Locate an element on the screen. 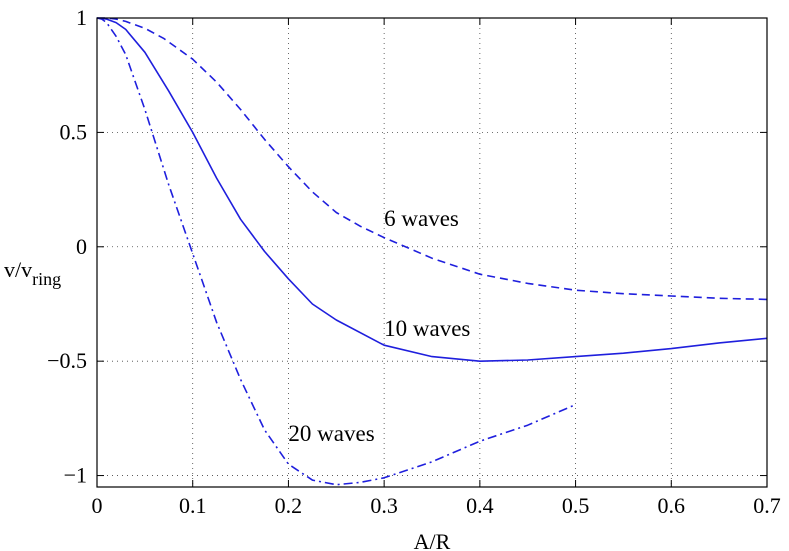  x-tick-label: 0.2 is located at coordinates (289, 505).